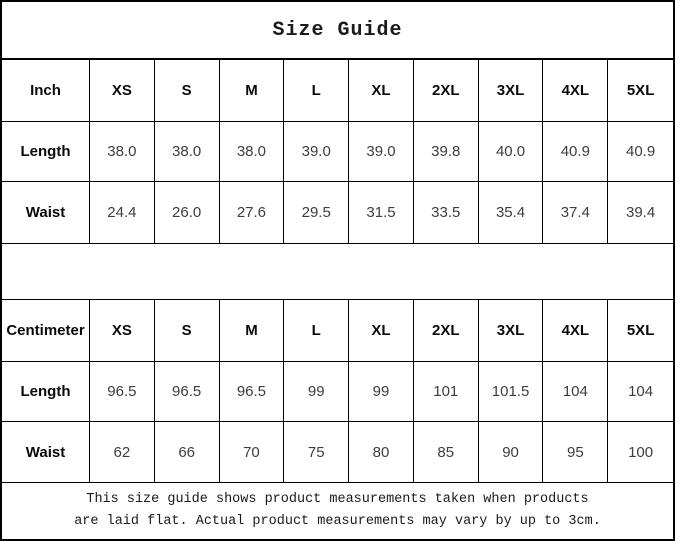  What do you see at coordinates (381, 213) in the screenshot?
I see `measurement-cell: 31.5` at bounding box center [381, 213].